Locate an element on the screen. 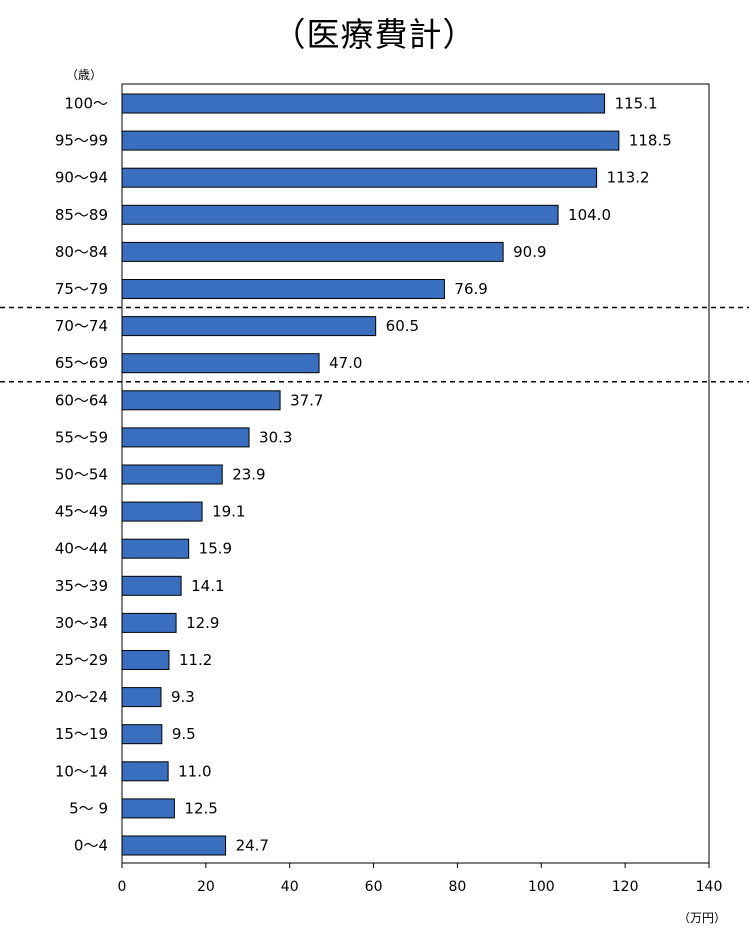  value-label: 24.7 is located at coordinates (252, 846).